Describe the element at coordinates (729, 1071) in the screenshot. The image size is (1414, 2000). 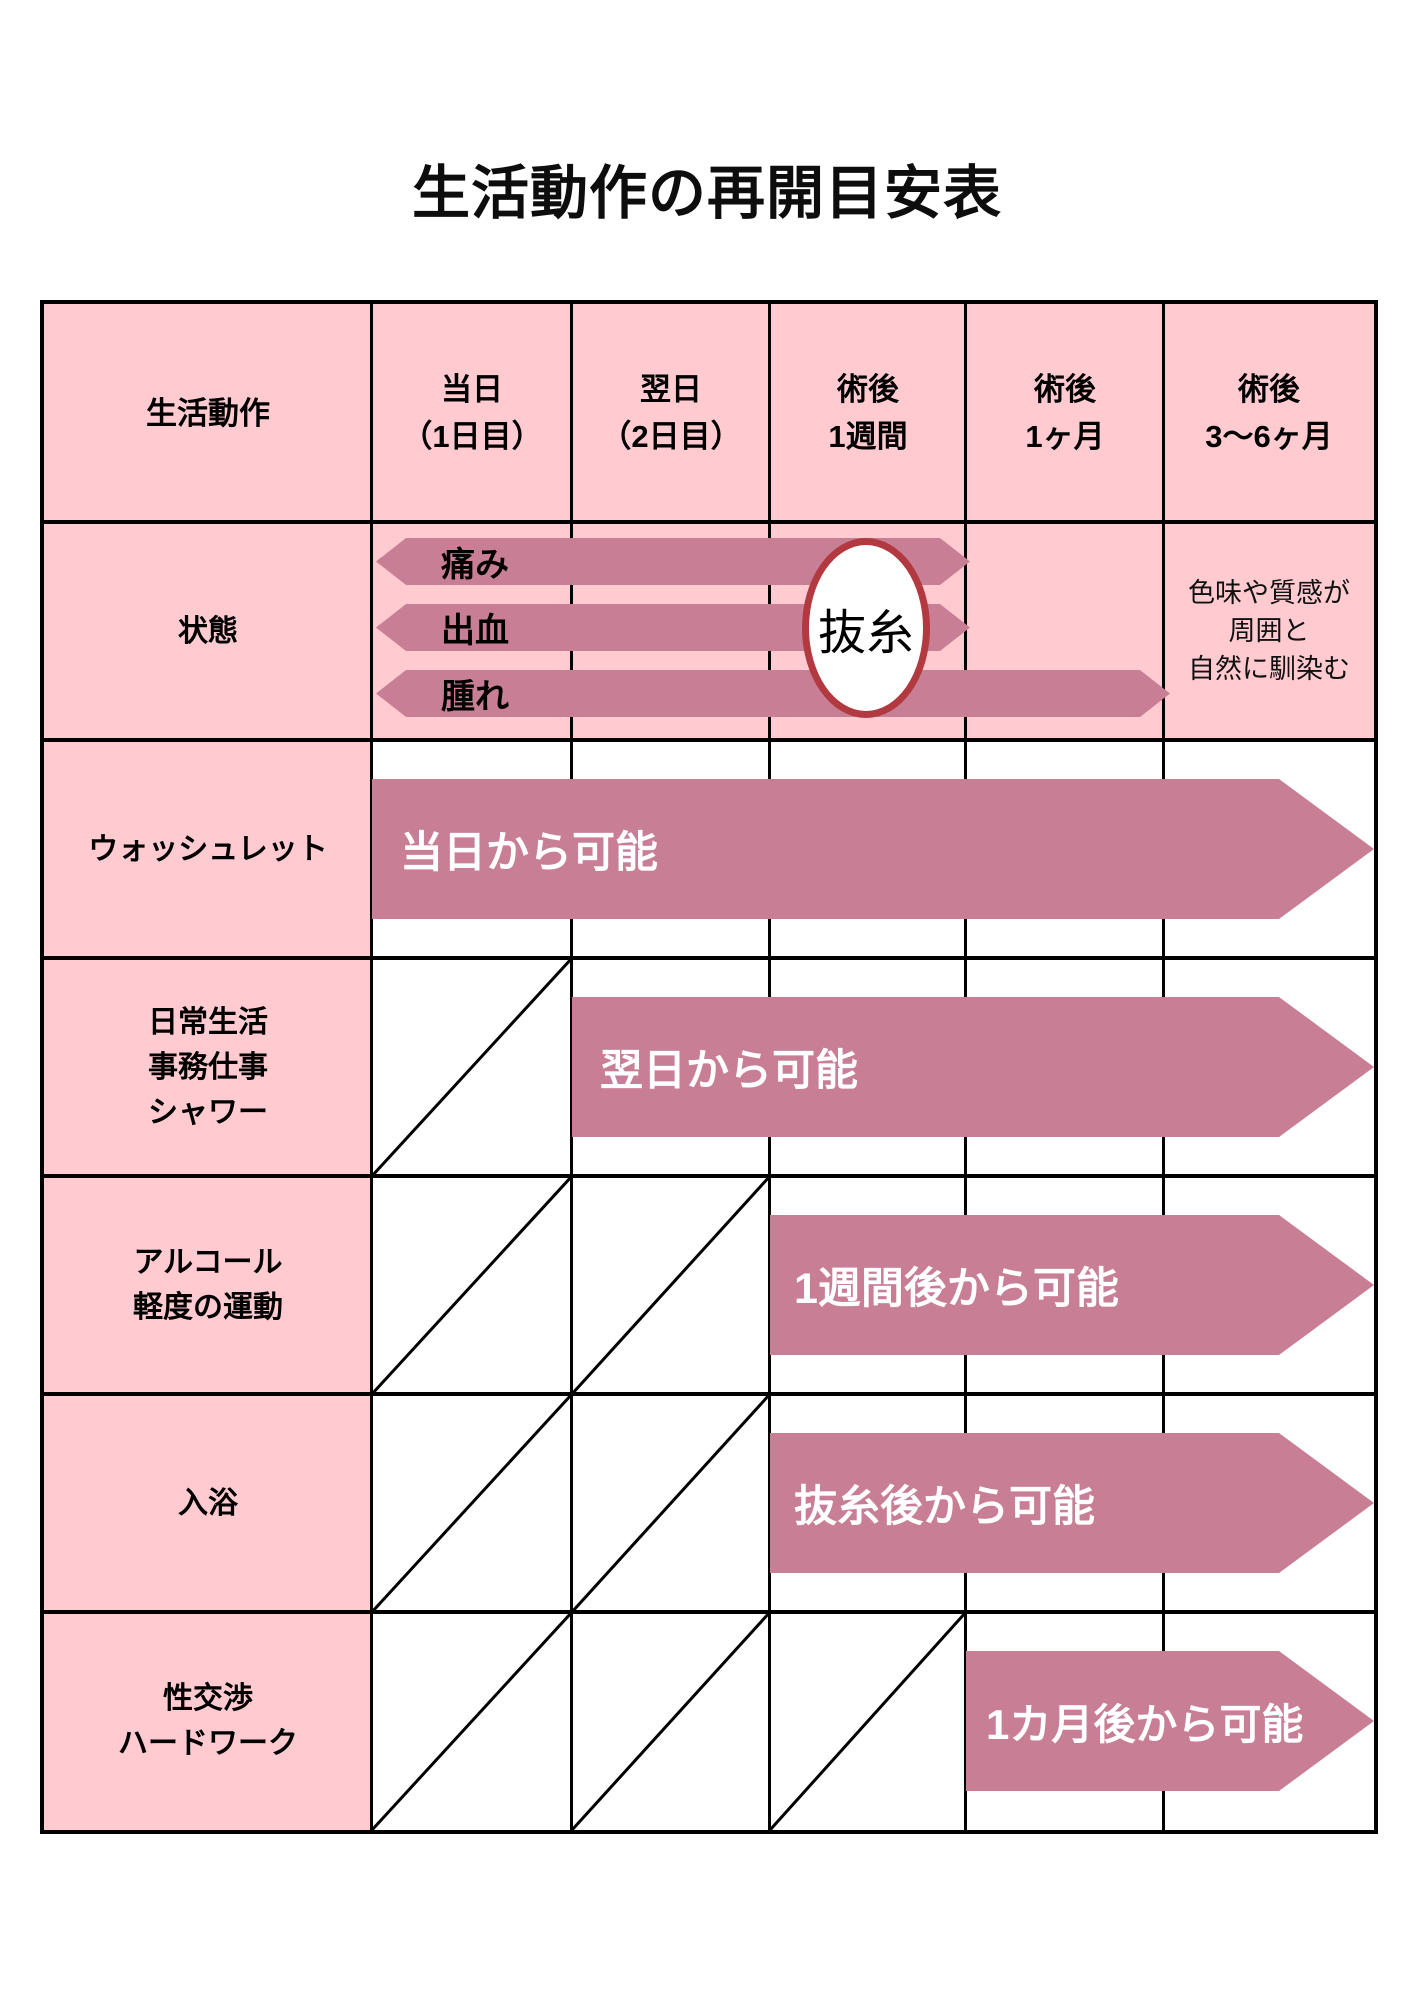
I see `arrow-label: 翌日から可能` at that location.